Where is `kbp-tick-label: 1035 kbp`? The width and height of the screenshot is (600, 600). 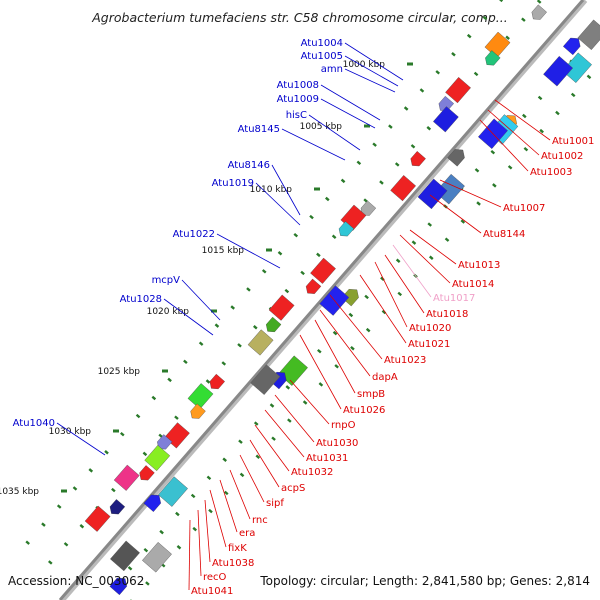 kbp-tick-label: 1035 kbp is located at coordinates (19, 492).